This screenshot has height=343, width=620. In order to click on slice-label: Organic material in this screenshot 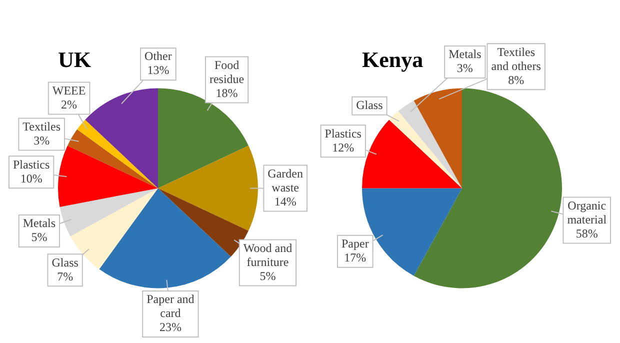, I will do `click(587, 212)`.